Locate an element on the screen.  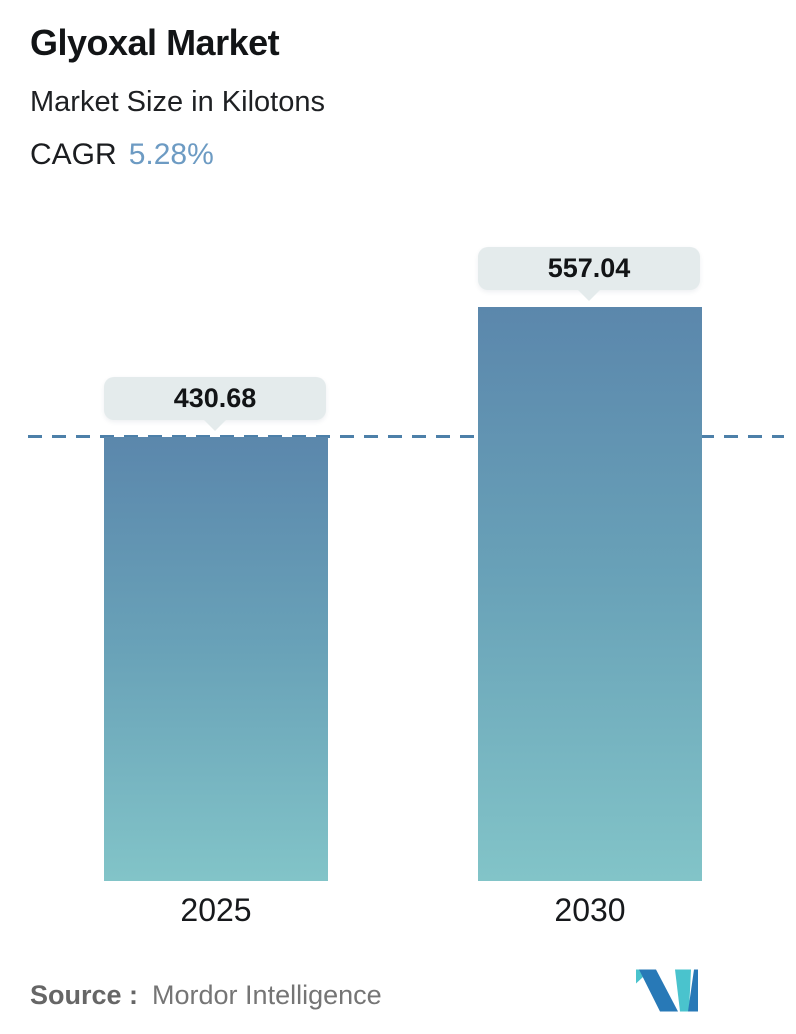
source-line: Source : Mordor Intelligence is located at coordinates (206, 995).